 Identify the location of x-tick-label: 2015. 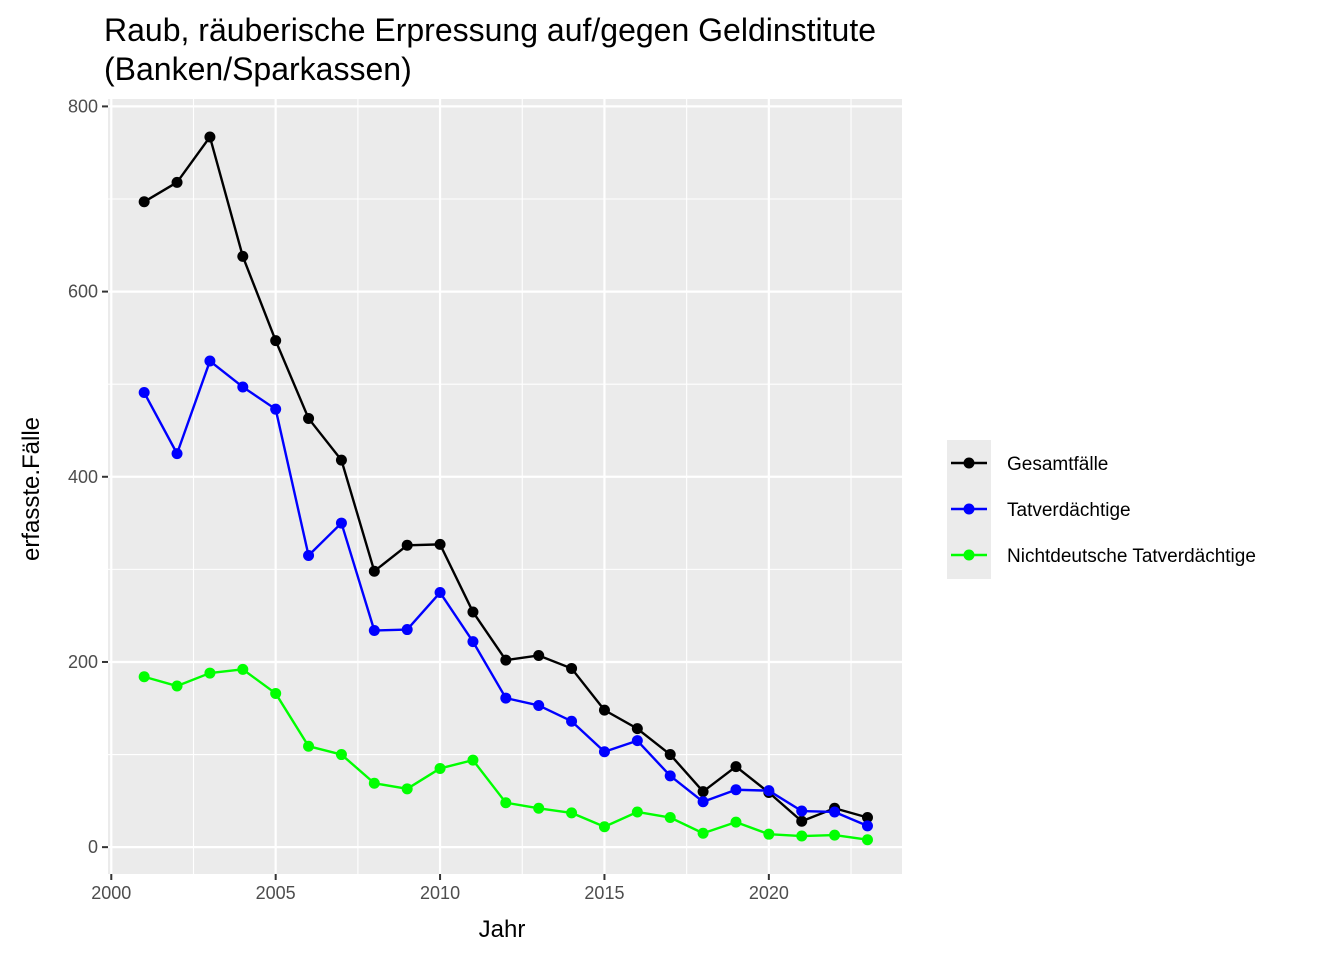
(604, 893).